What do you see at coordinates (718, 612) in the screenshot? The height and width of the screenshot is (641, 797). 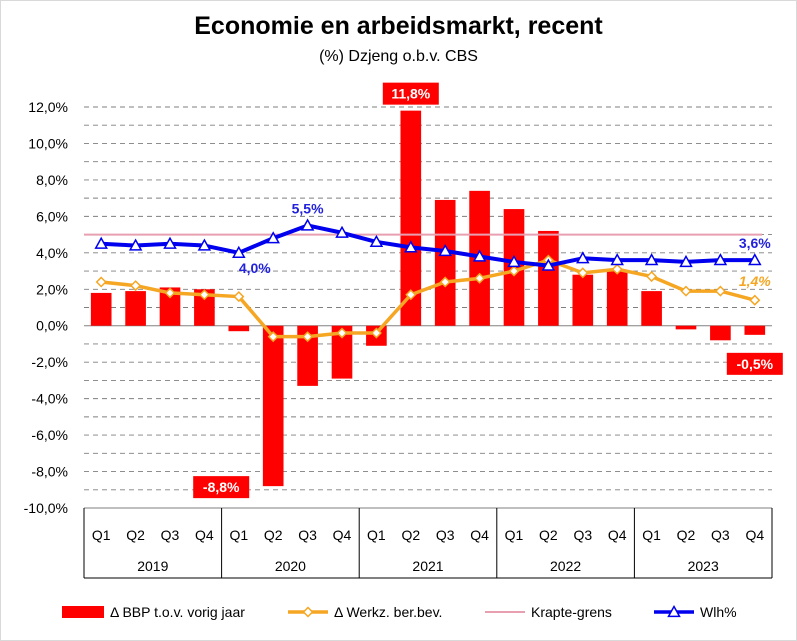 I see `legend-label: Wlh%` at bounding box center [718, 612].